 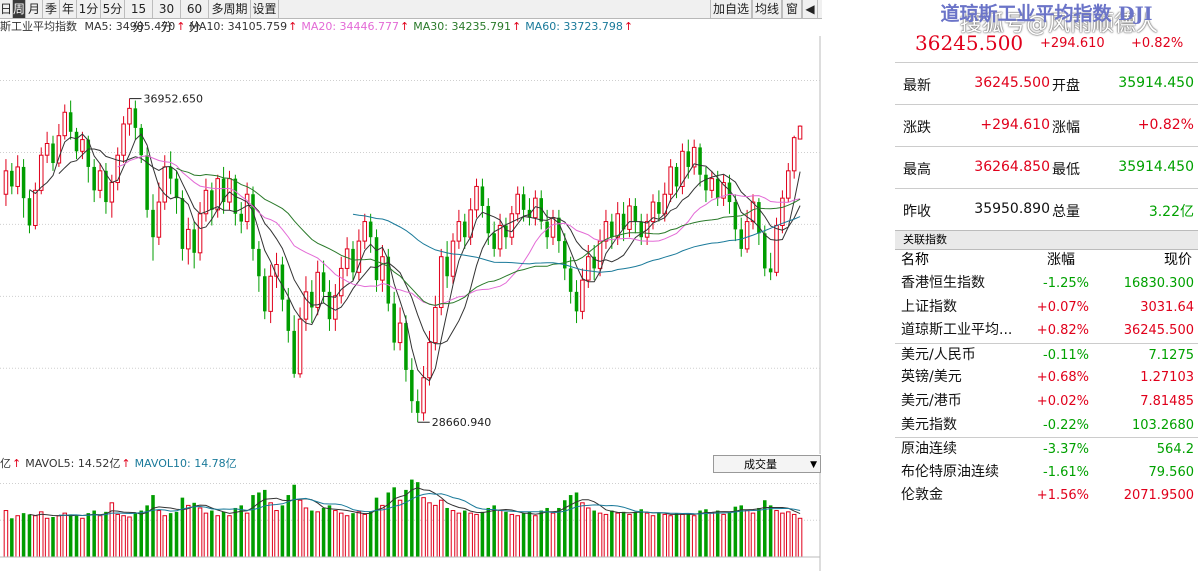 I want to click on related-price: 564.2, so click(x=1175, y=450).